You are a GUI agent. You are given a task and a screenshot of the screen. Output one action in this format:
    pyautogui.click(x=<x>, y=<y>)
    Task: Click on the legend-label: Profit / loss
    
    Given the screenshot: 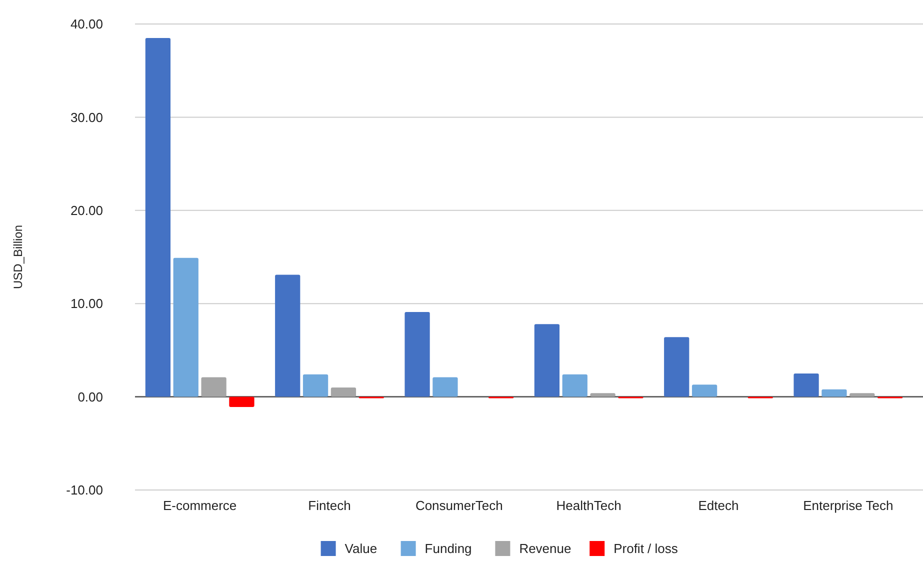 What is the action you would take?
    pyautogui.click(x=646, y=548)
    